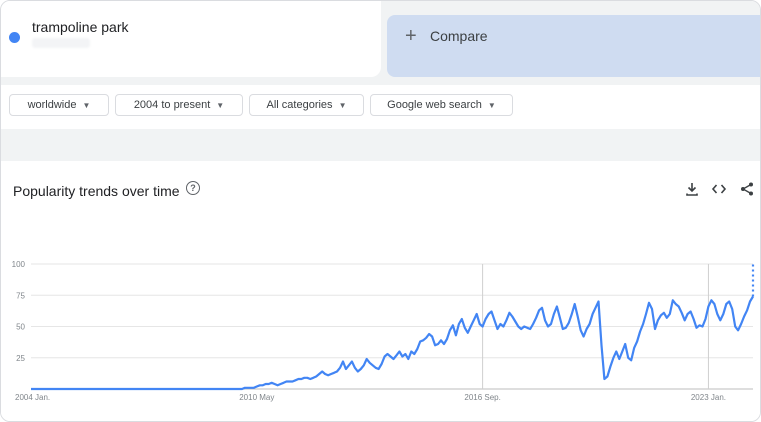 The width and height of the screenshot is (761, 422). What do you see at coordinates (708, 397) in the screenshot?
I see `x-tick-label: 2023 Jan.` at bounding box center [708, 397].